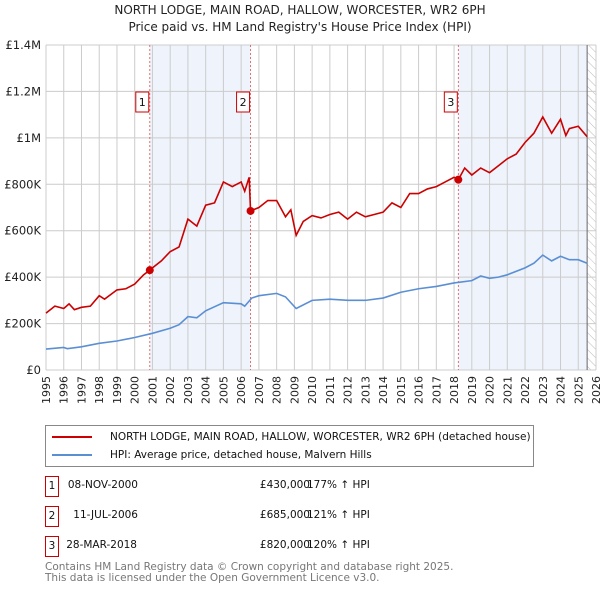 The image size is (600, 590). What do you see at coordinates (188, 390) in the screenshot?
I see `x-tick-label: 2003` at bounding box center [188, 390].